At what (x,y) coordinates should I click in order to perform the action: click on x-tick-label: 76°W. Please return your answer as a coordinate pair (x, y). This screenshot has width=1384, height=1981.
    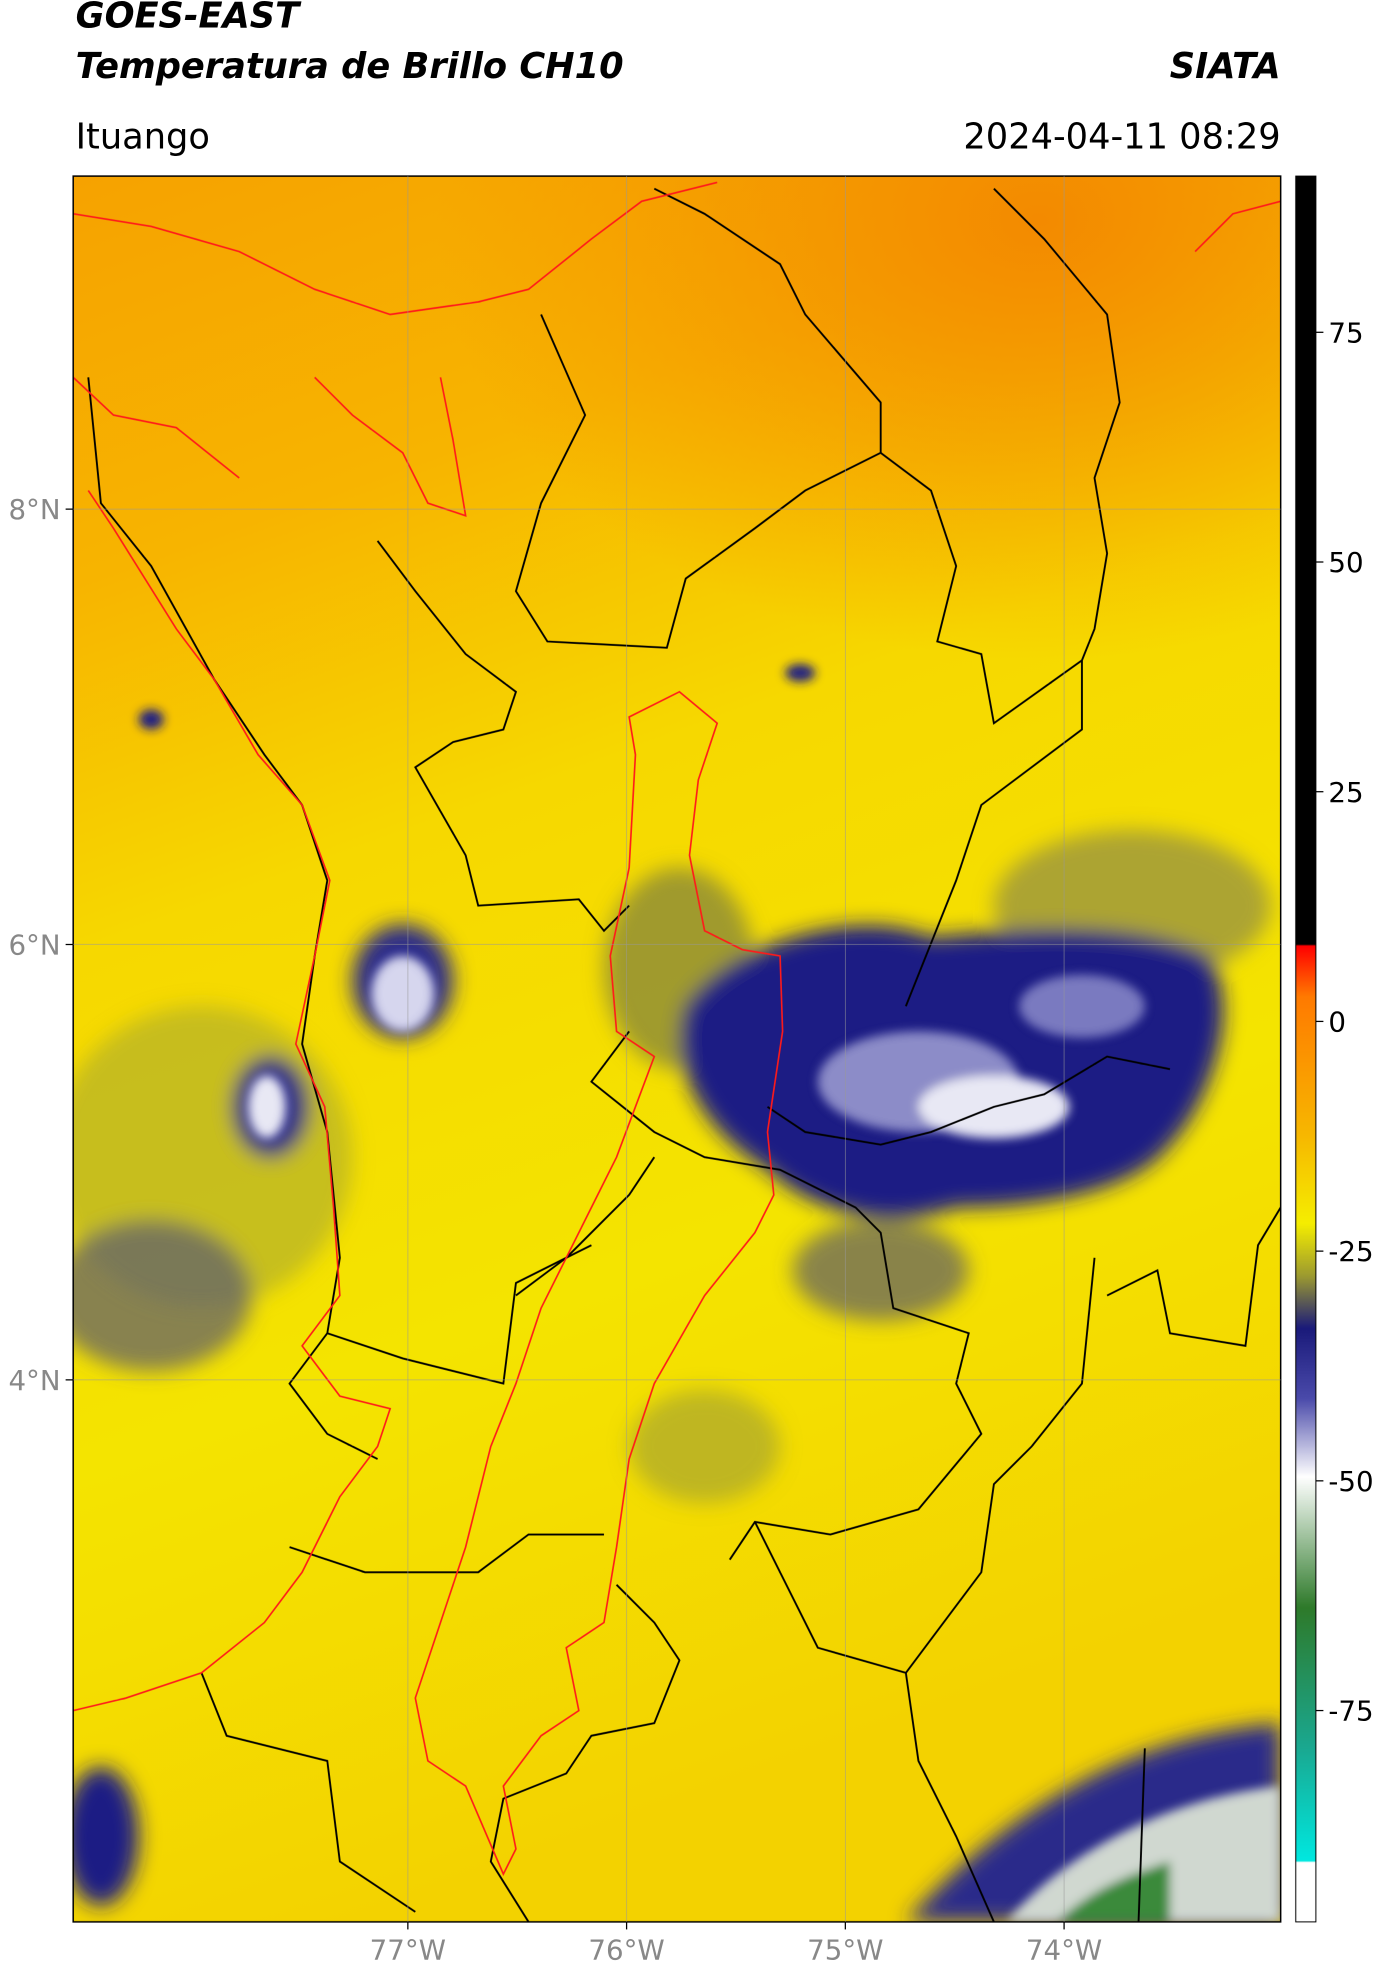
    Looking at the image, I should click on (626, 1950).